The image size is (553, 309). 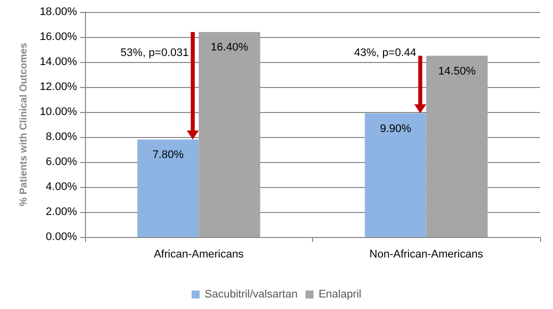 What do you see at coordinates (385, 52) in the screenshot?
I see `annotation: 43%, p=0.44` at bounding box center [385, 52].